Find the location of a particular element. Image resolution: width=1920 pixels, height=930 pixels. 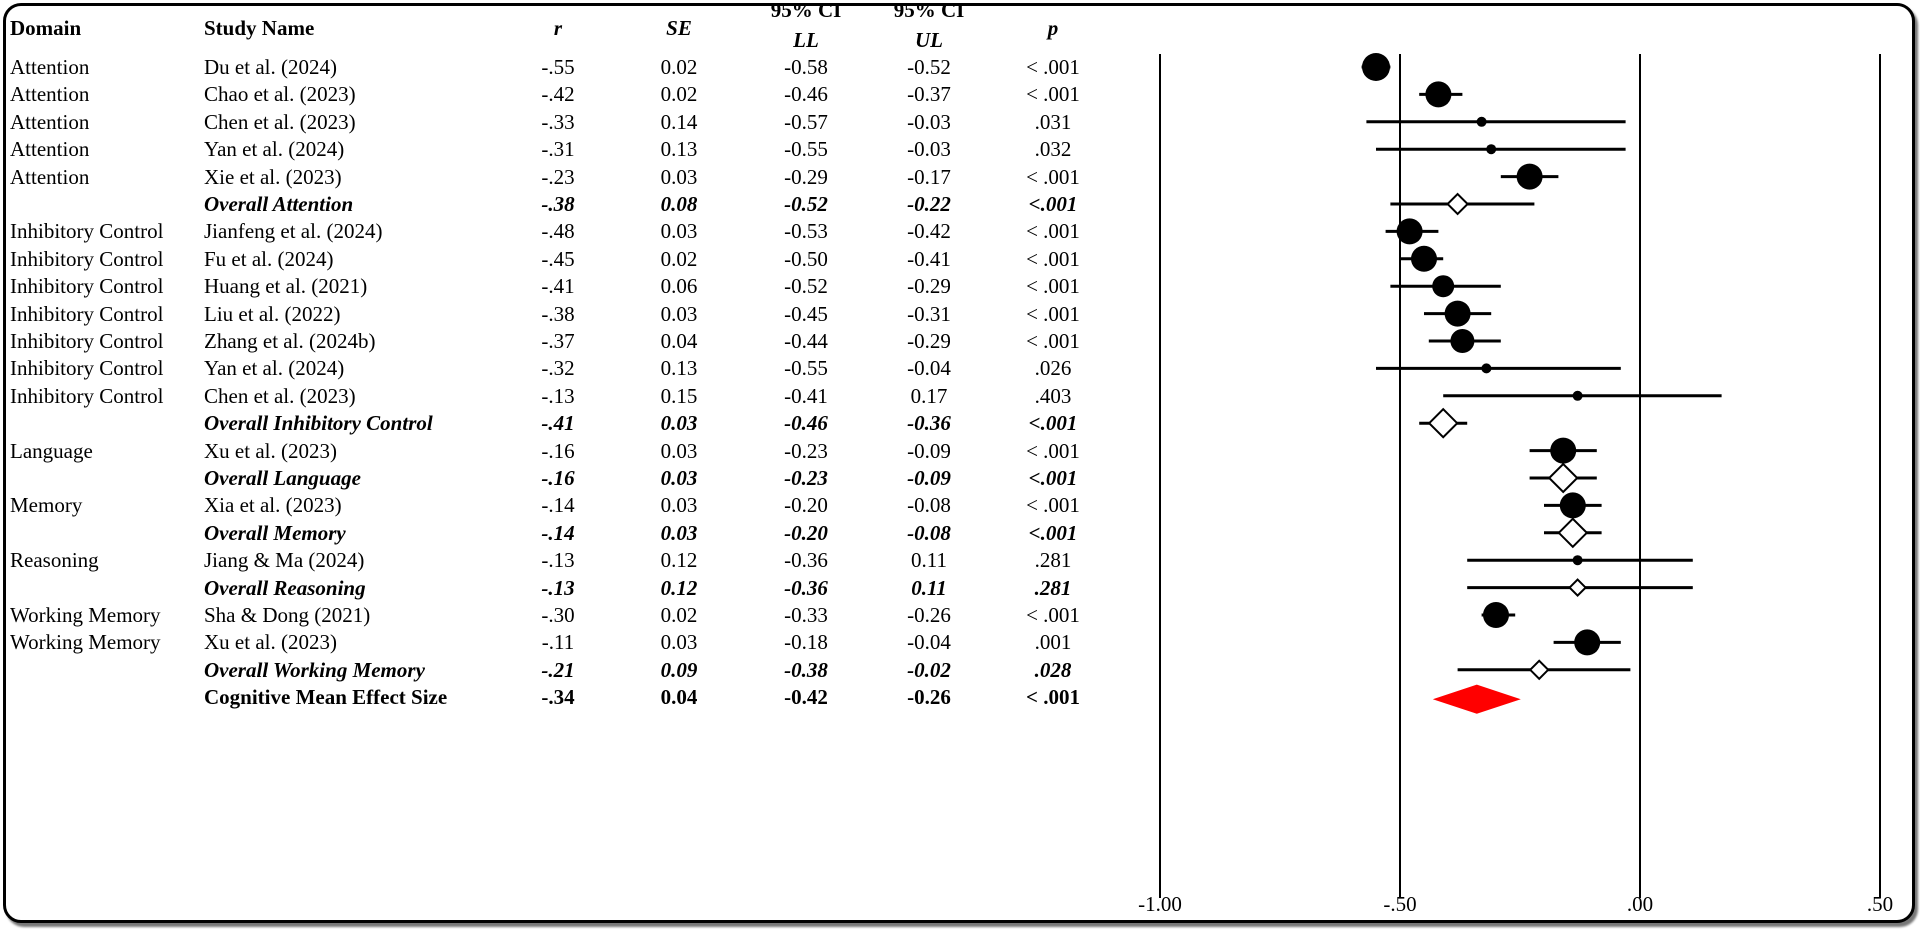

cell-p: .032 is located at coordinates (1053, 149).